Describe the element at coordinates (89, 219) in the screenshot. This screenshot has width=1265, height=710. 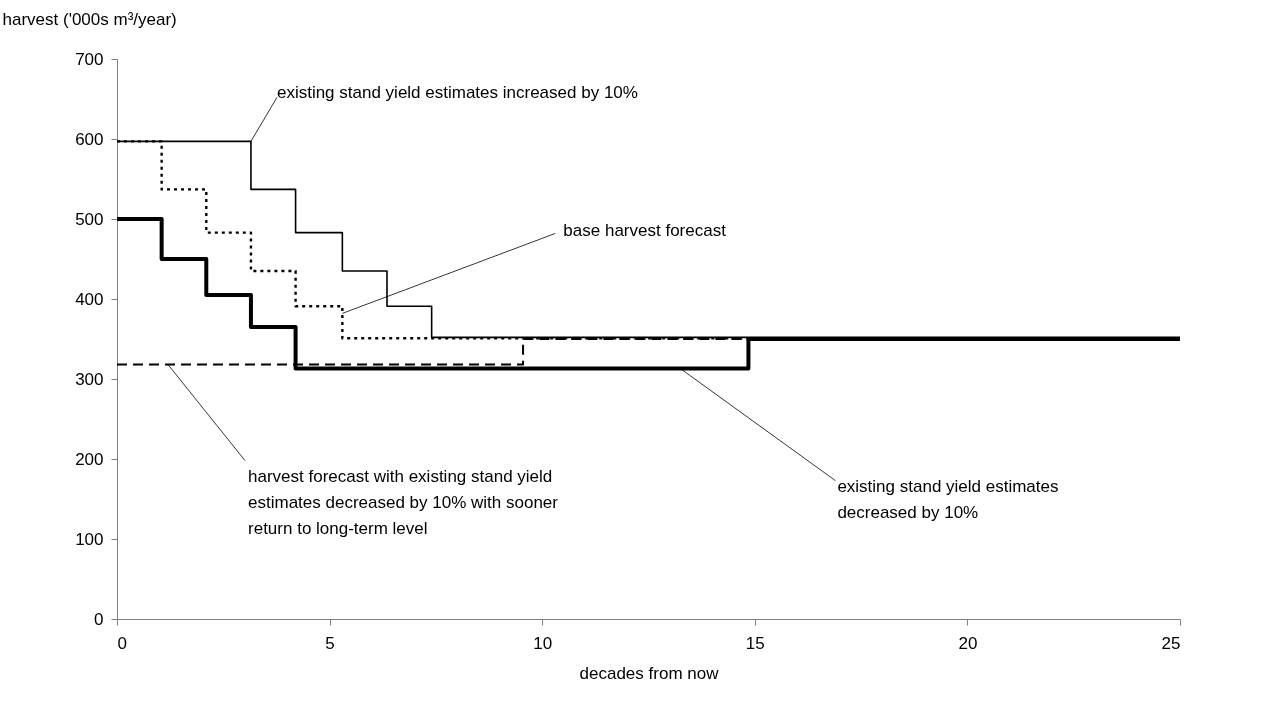
I see `y-tick-label: 500` at that location.